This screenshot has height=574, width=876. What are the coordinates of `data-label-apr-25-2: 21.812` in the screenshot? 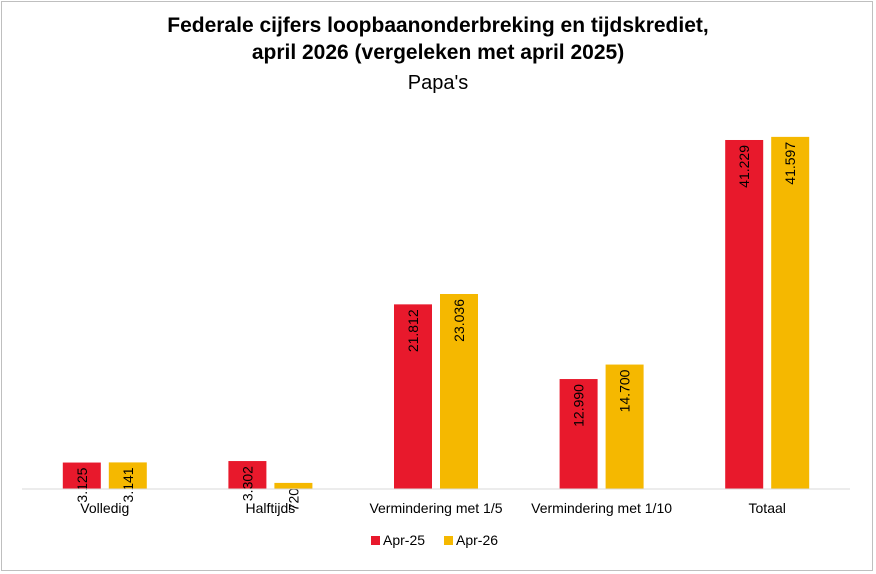 It's located at (413, 330).